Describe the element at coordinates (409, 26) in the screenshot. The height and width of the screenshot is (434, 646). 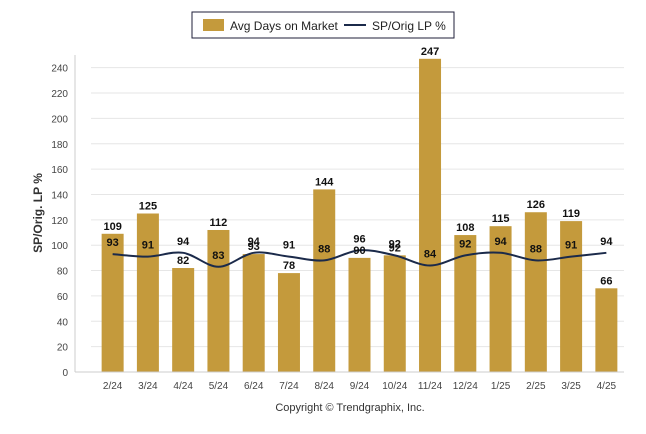
I see `legend-label-line: SP/Orig LP %` at that location.